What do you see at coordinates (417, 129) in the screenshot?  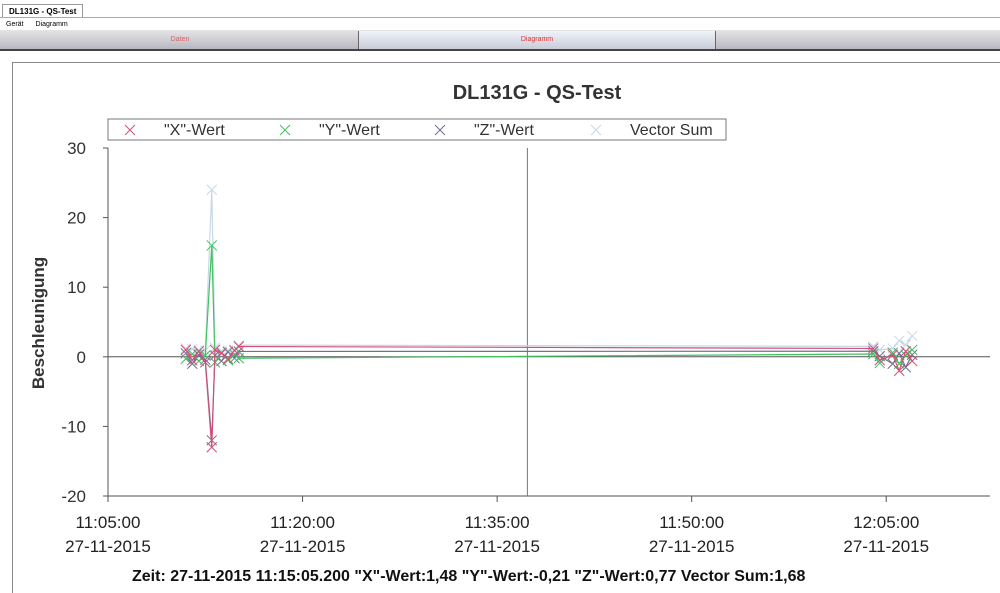 I see `legend` at bounding box center [417, 129].